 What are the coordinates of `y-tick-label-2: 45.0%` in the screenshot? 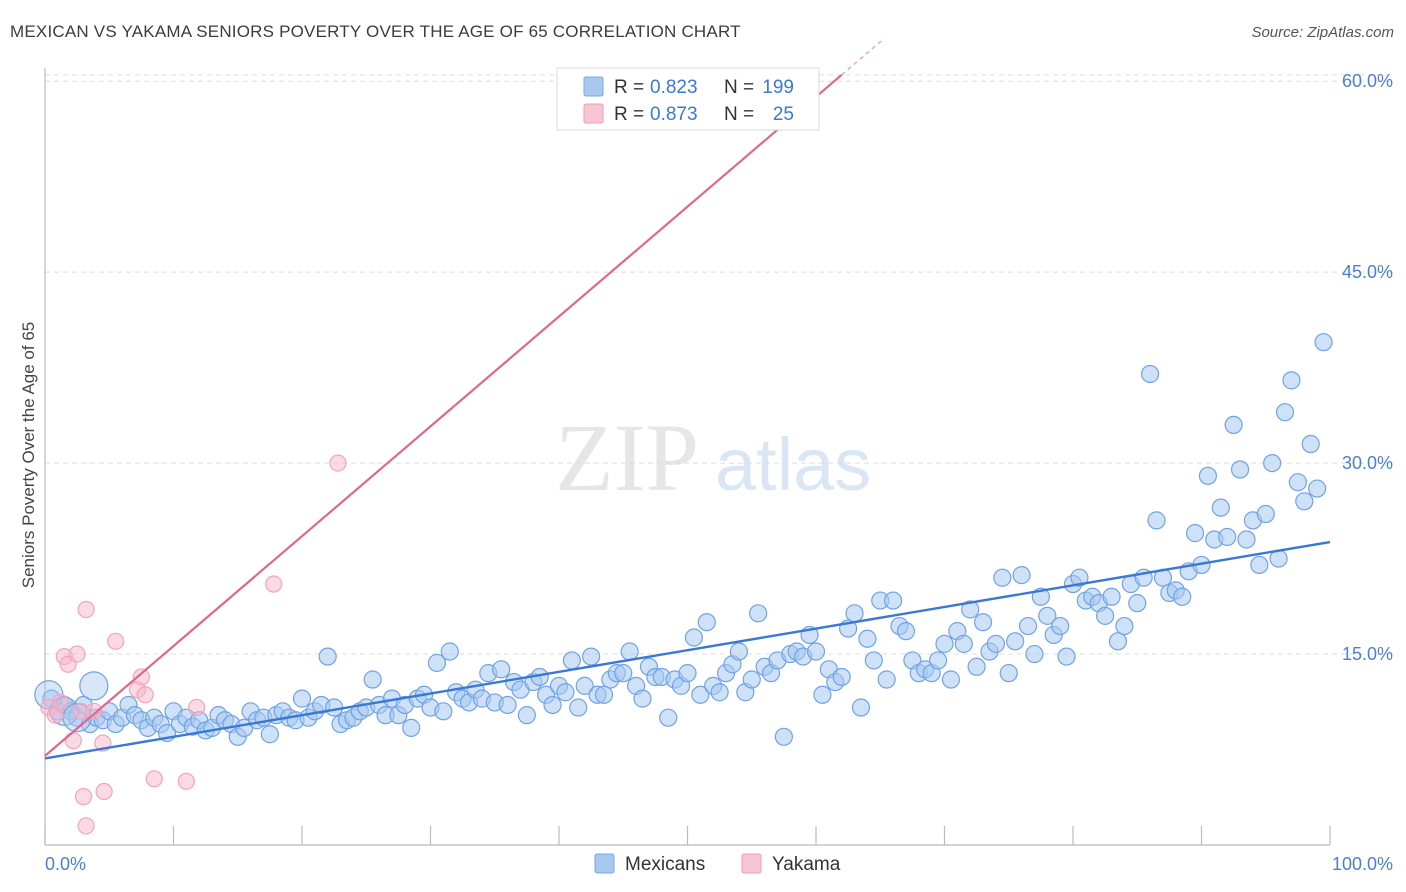 It's located at (1367, 272).